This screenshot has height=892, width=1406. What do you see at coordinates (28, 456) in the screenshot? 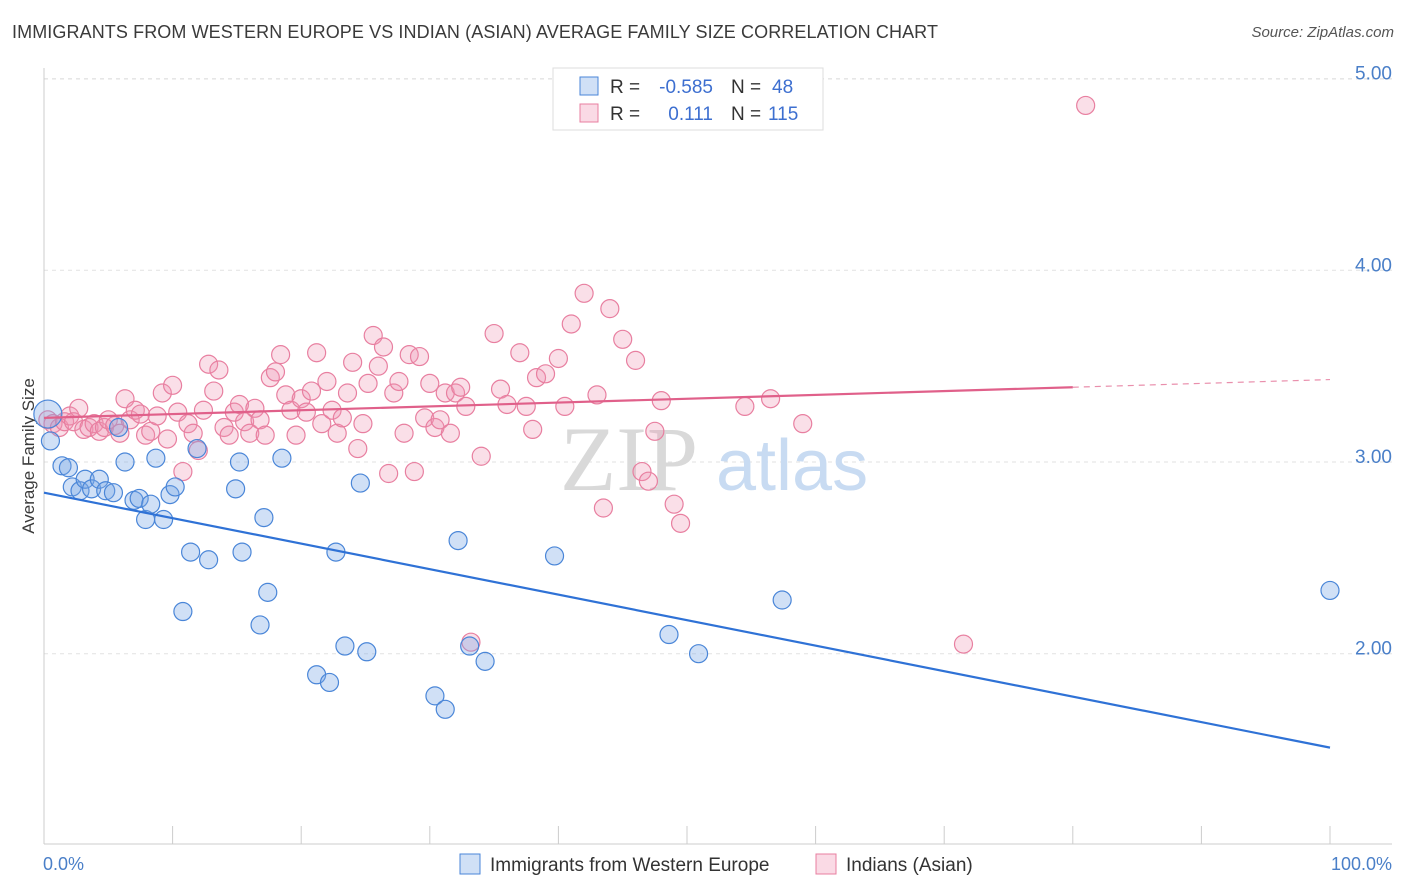
I see `y-axis-label: Average Family Size` at bounding box center [28, 456].